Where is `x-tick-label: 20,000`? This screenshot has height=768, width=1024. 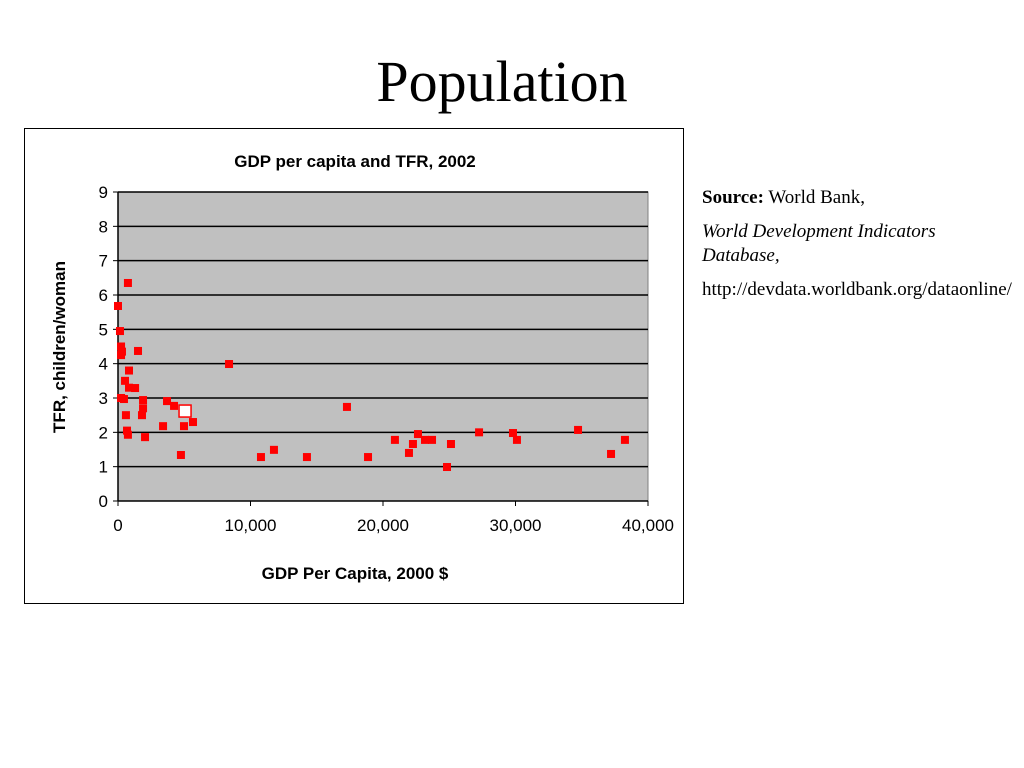
x-tick-label: 20,000 is located at coordinates (383, 525).